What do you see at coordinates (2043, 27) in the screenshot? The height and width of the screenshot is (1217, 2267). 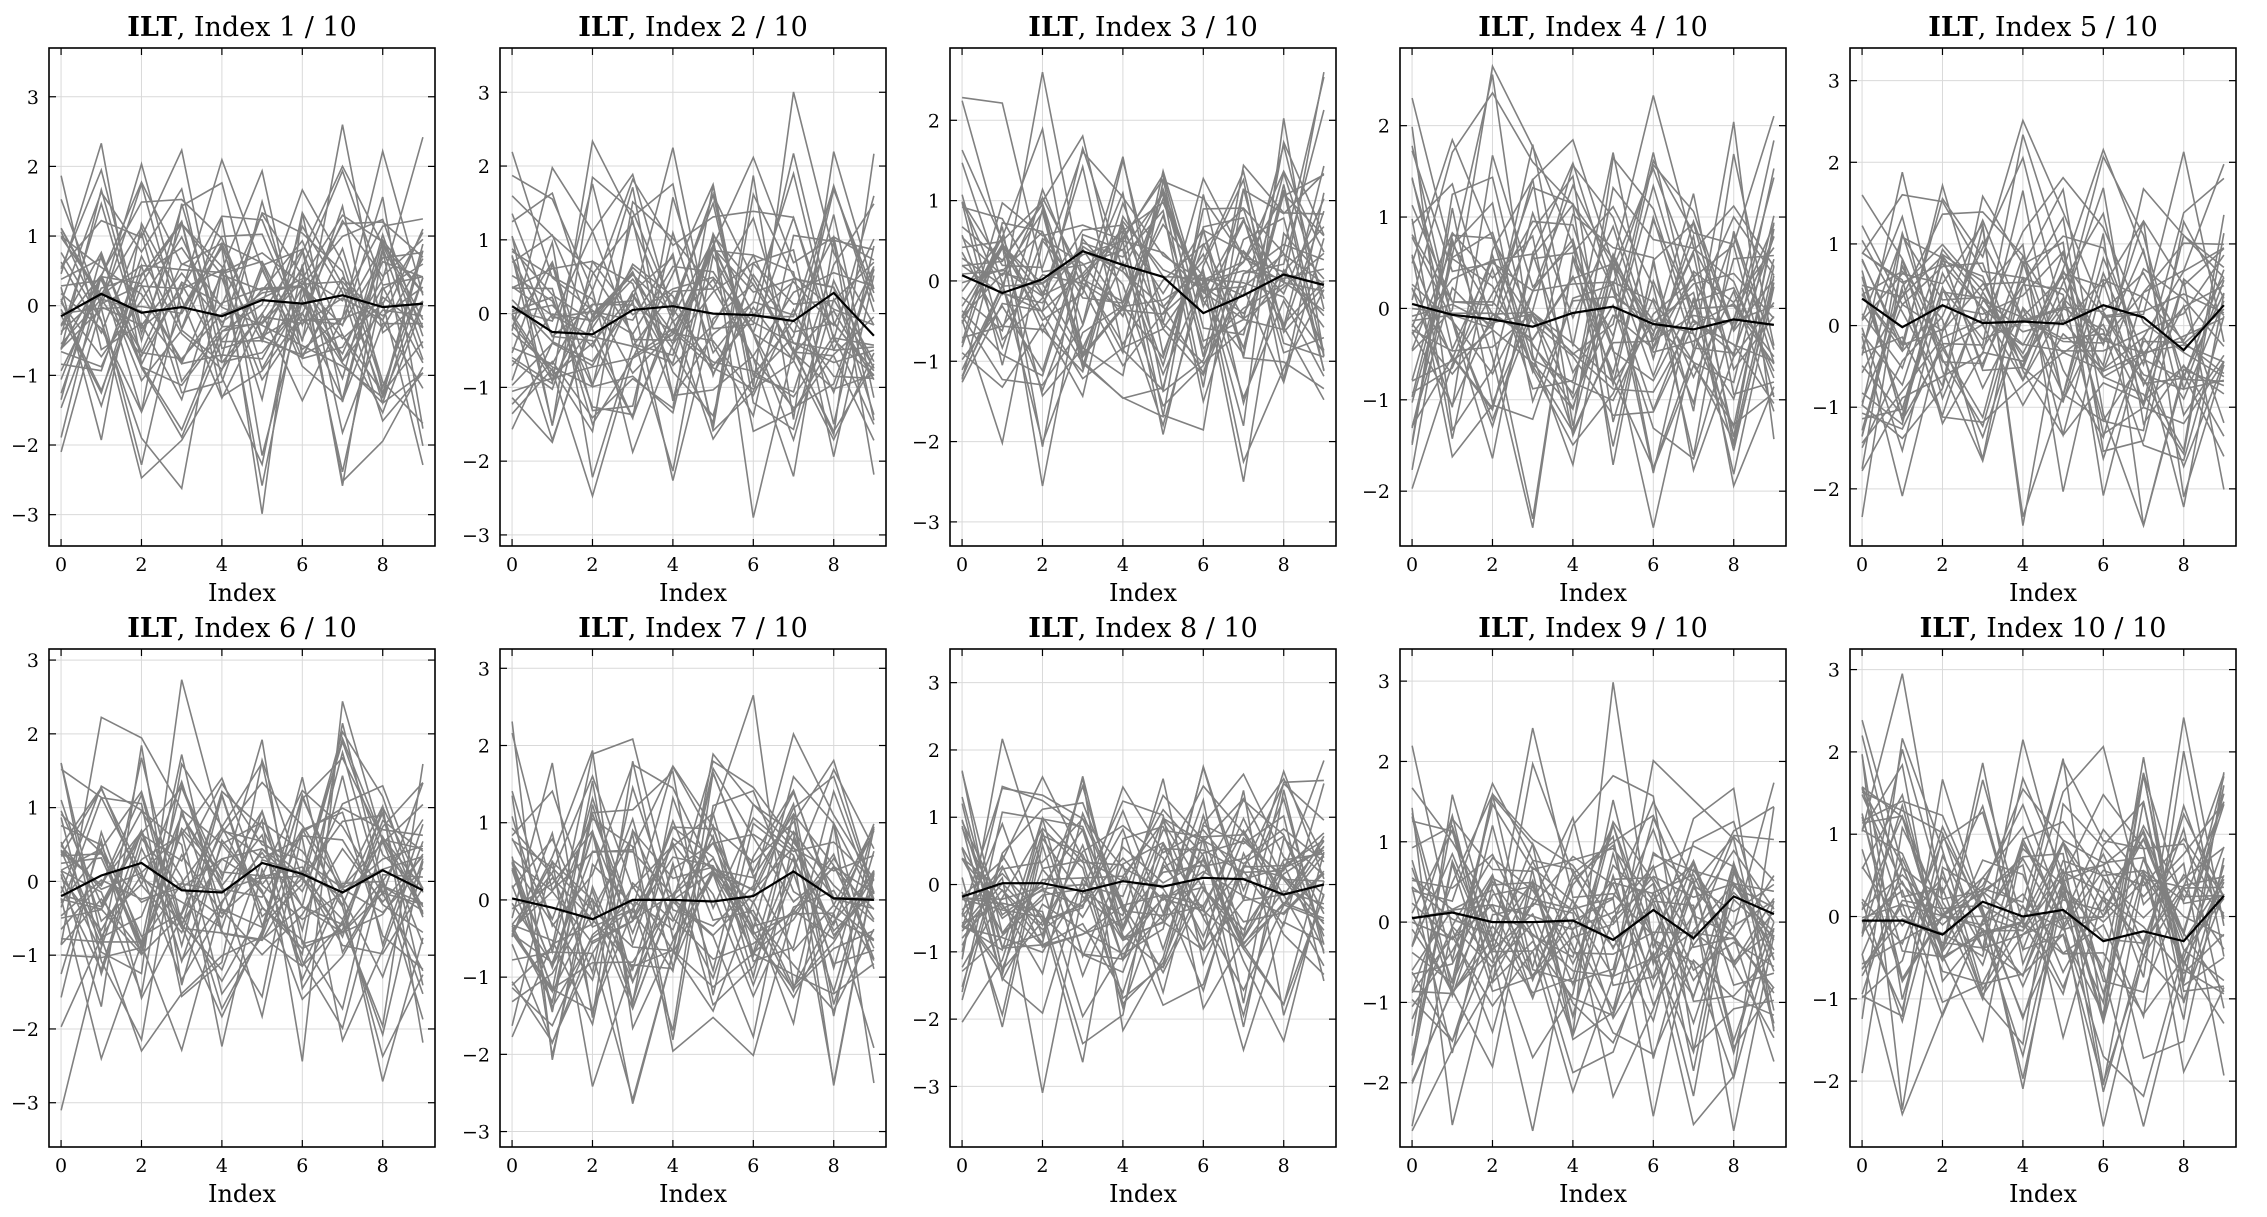 I see `subplot-title: ILT, Index 5 / 10` at bounding box center [2043, 27].